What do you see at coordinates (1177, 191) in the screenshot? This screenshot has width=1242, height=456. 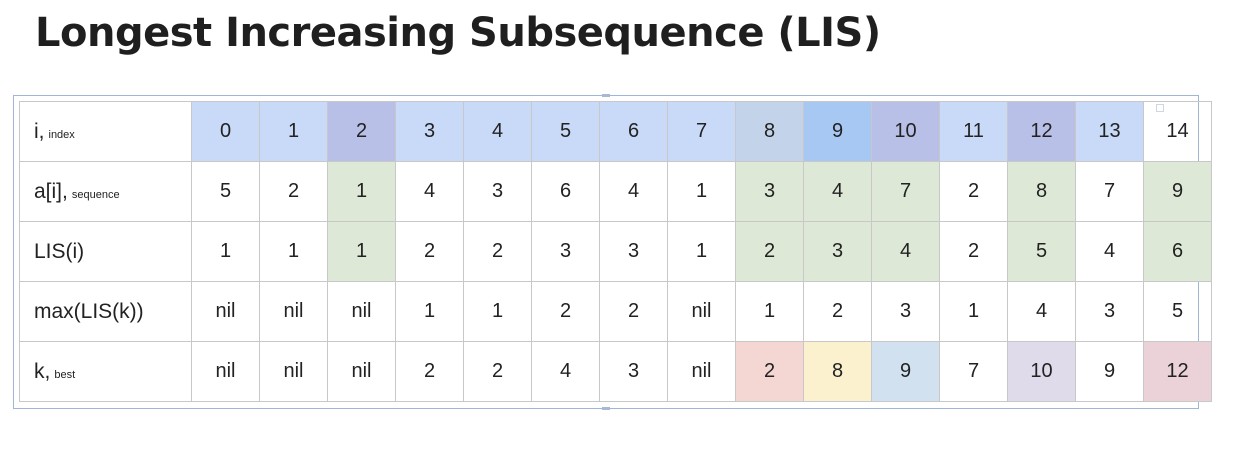 I see `sequence-cell: 9` at bounding box center [1177, 191].